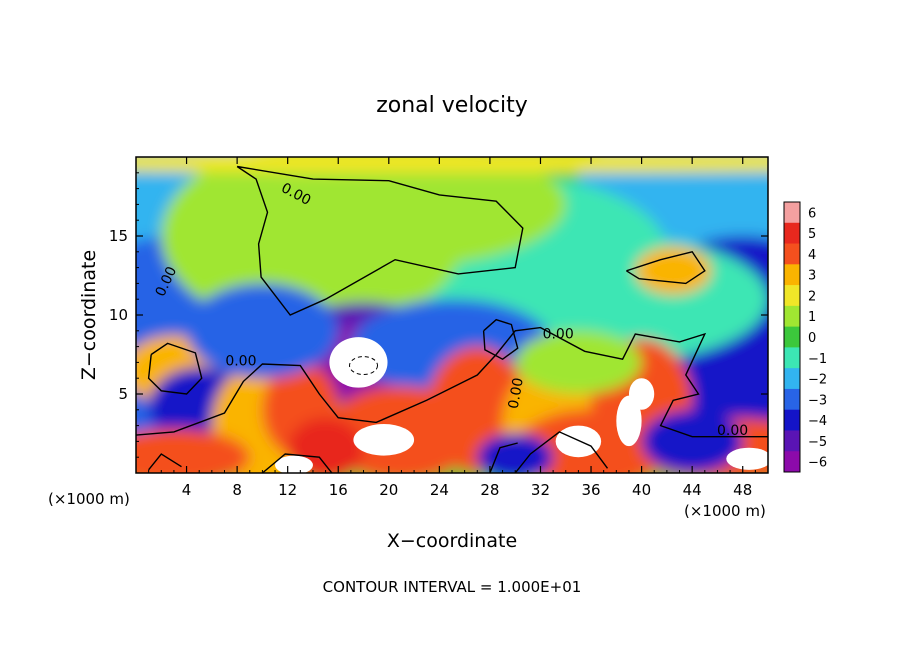  What do you see at coordinates (452, 541) in the screenshot?
I see `x-axis-title: X−coordinate` at bounding box center [452, 541].